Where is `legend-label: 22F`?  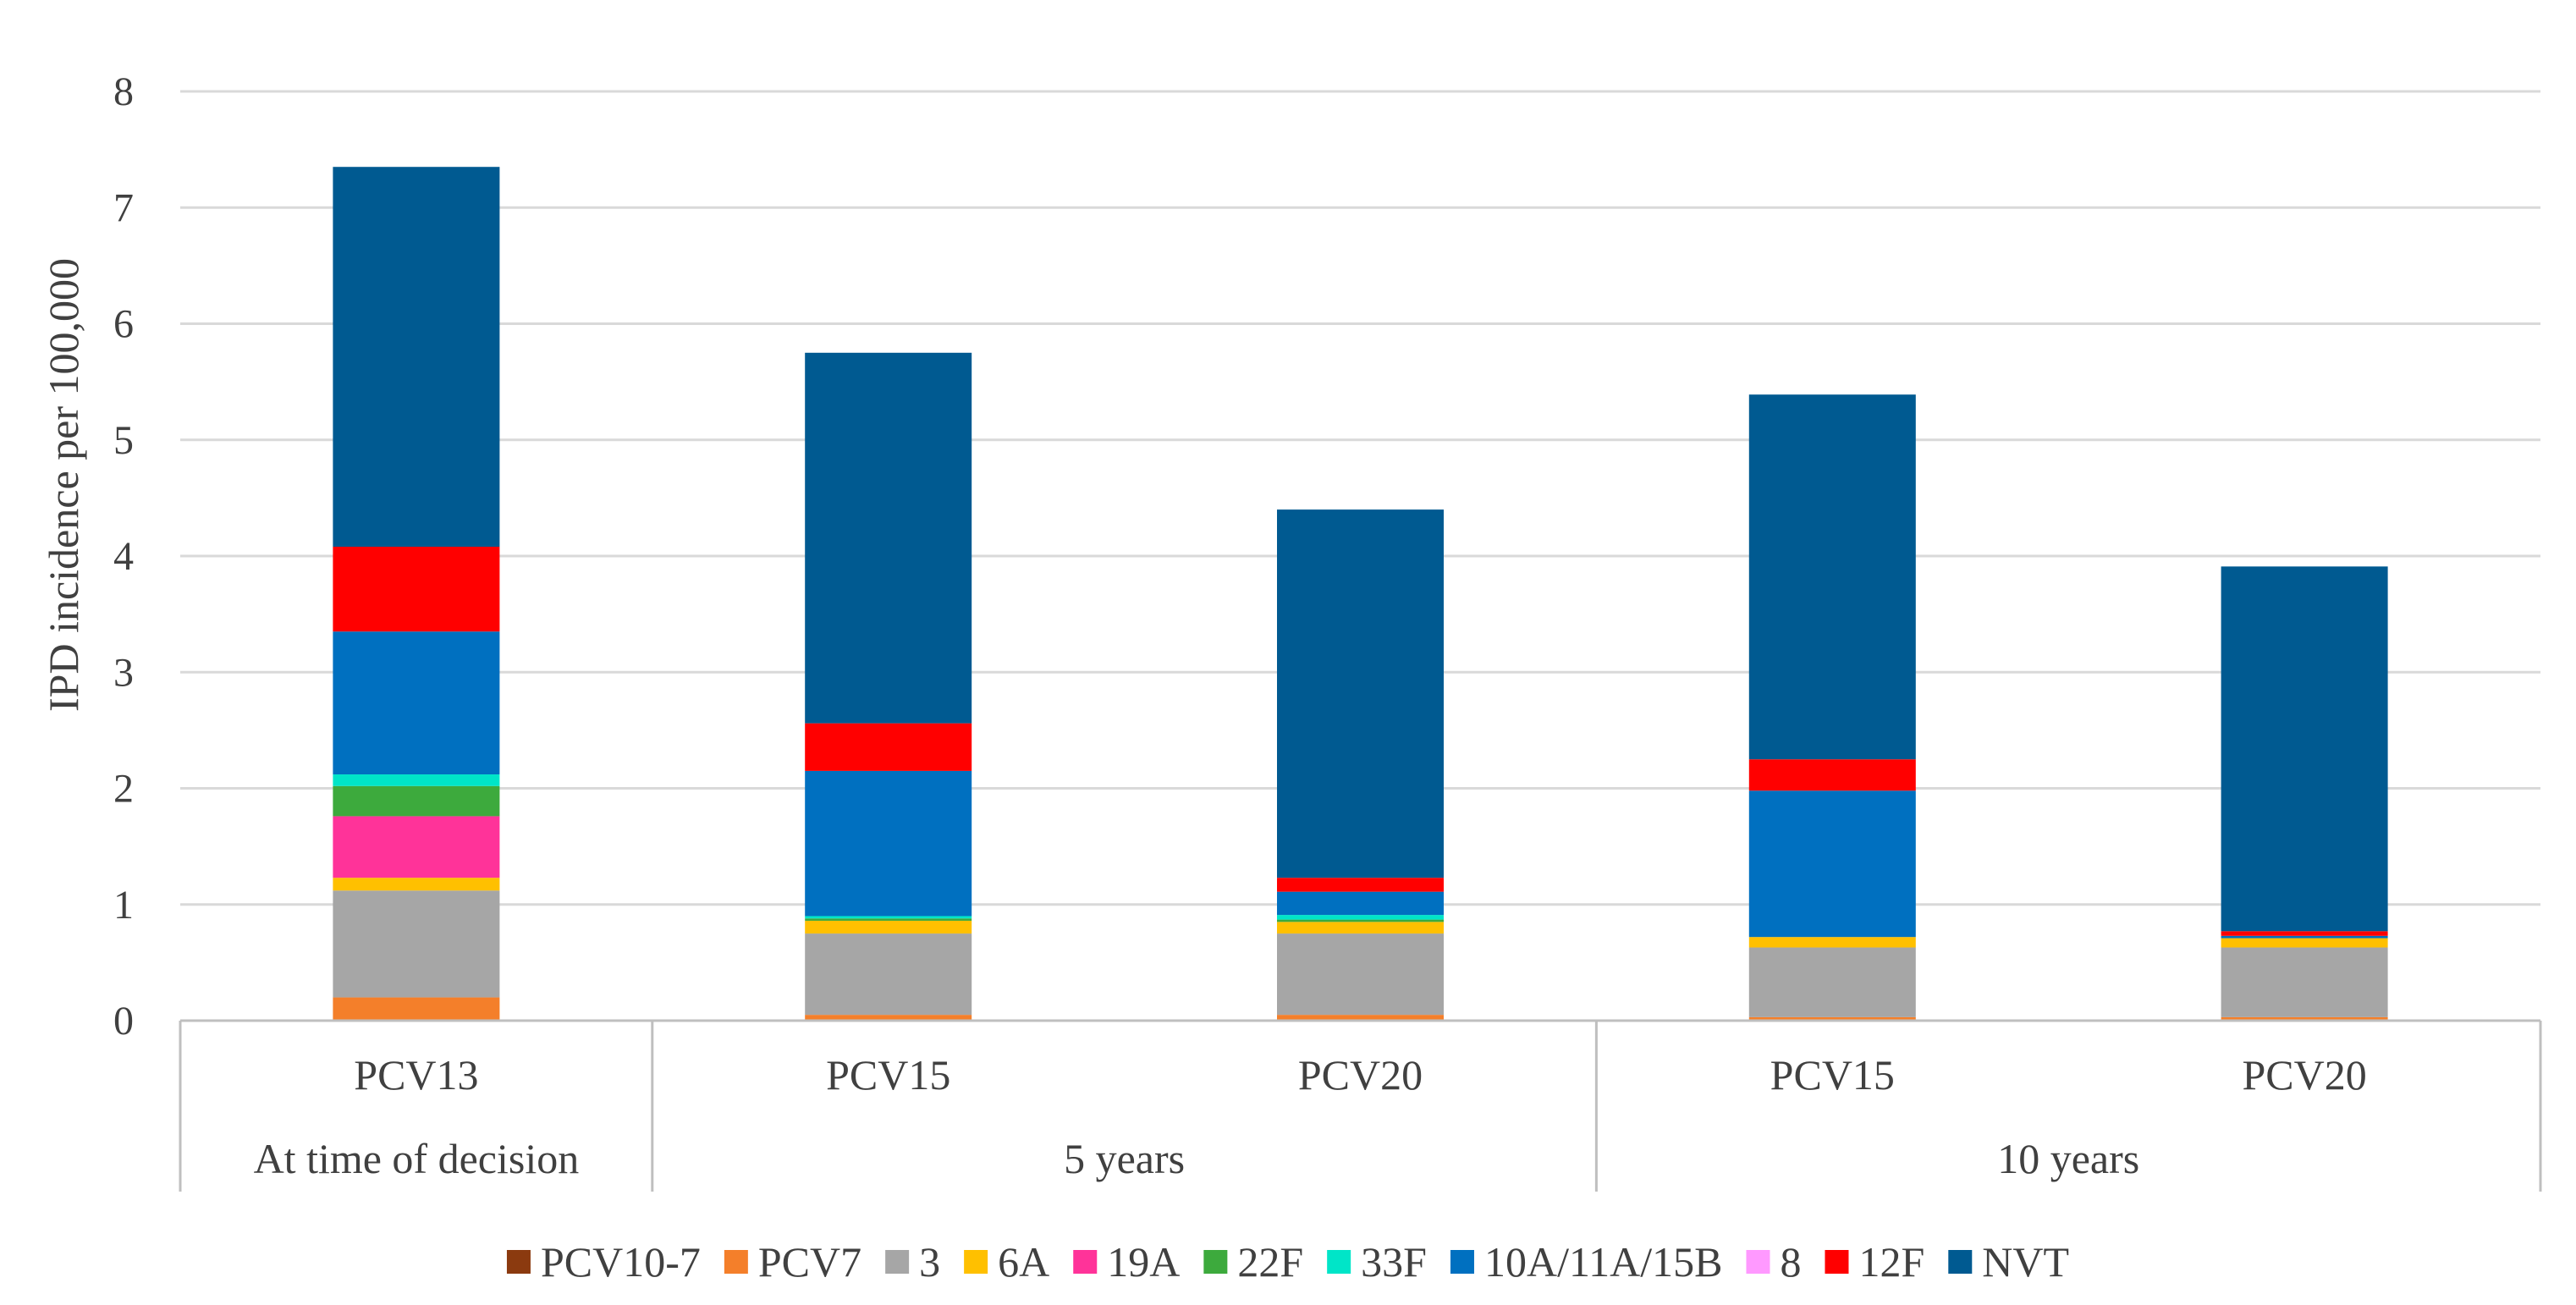 legend-label: 22F is located at coordinates (1270, 1262).